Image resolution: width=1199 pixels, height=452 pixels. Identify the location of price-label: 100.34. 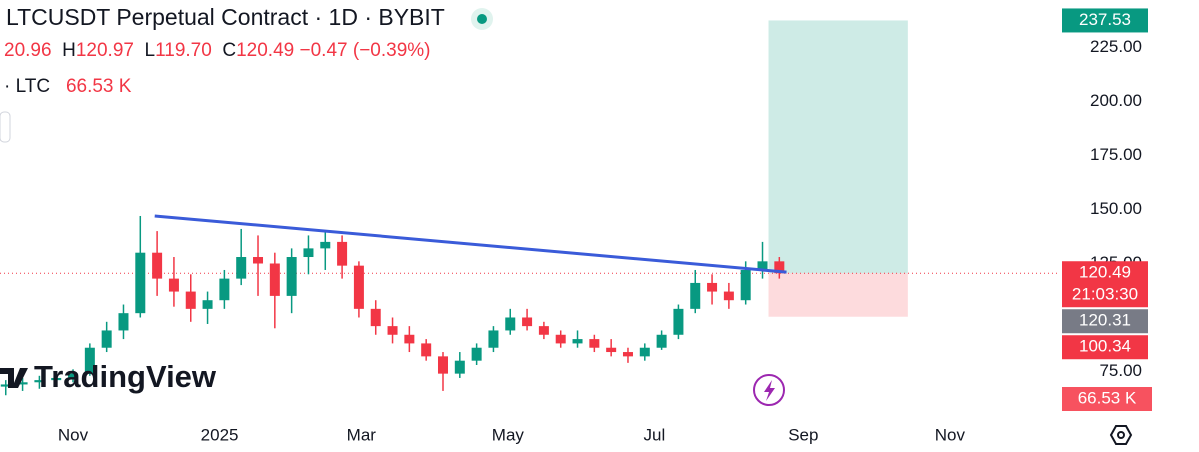
(1105, 346).